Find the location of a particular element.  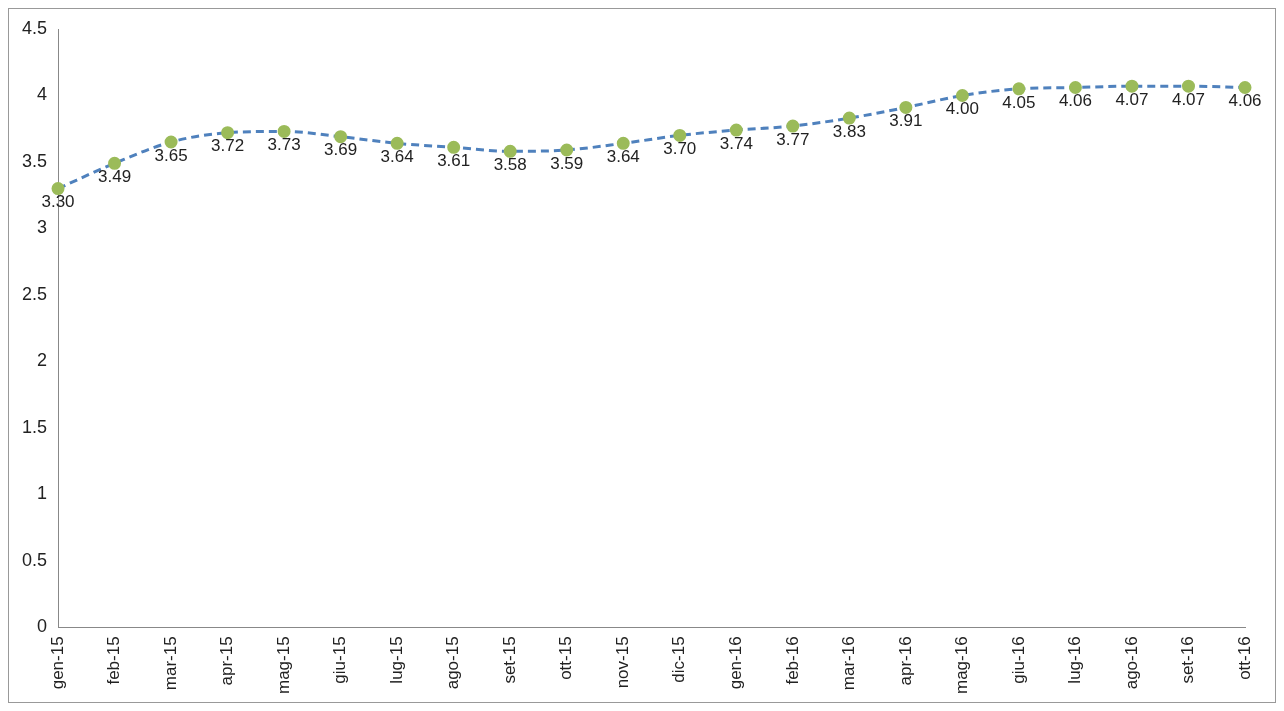

data-label: 3.65 is located at coordinates (171, 155).